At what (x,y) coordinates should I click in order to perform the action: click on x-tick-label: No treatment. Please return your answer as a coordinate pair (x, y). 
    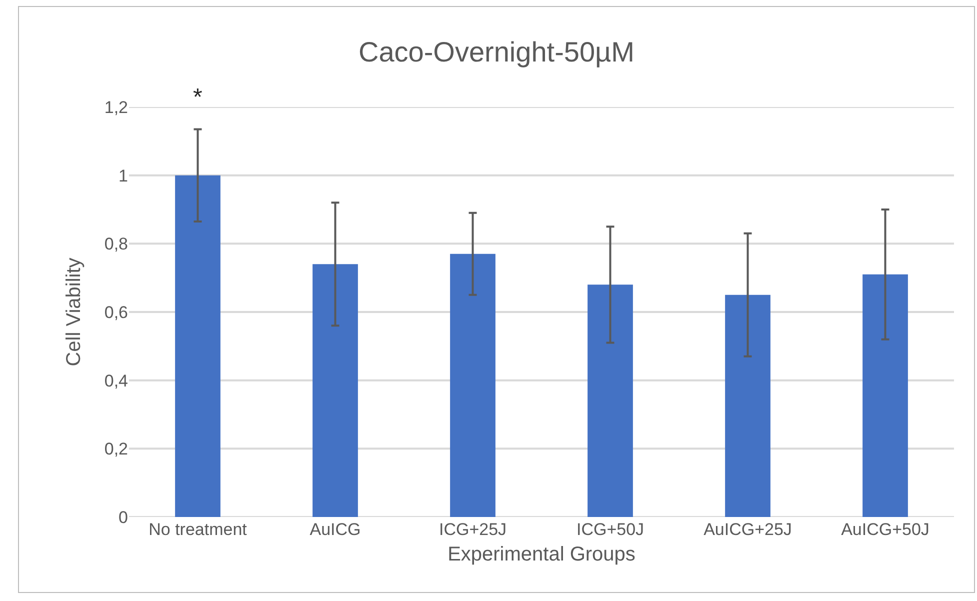
    Looking at the image, I should click on (198, 529).